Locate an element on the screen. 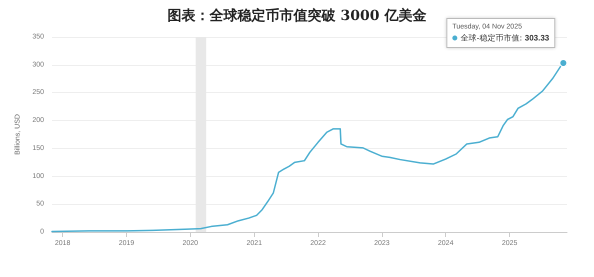 The height and width of the screenshot is (277, 594). legend-label: 全球-稳定币市值: is located at coordinates (492, 38).